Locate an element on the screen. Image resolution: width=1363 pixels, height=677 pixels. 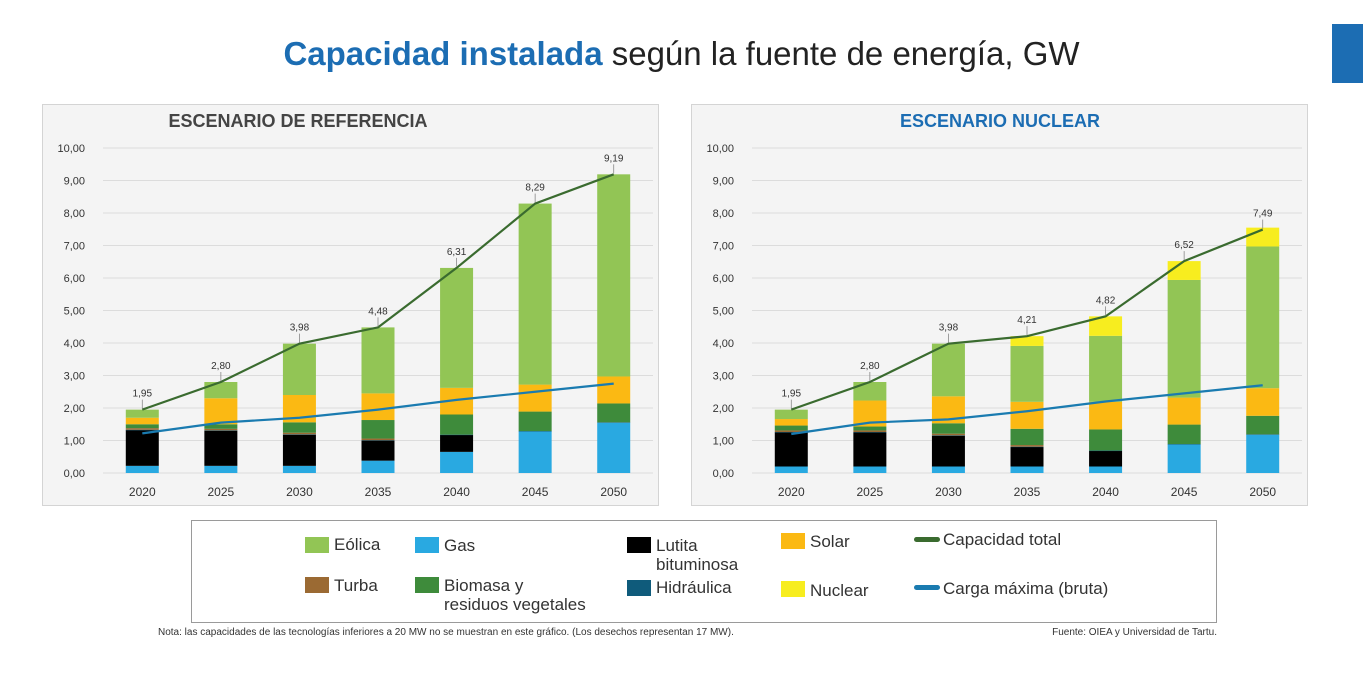
legend-label-turba: Turba is located at coordinates (356, 585).